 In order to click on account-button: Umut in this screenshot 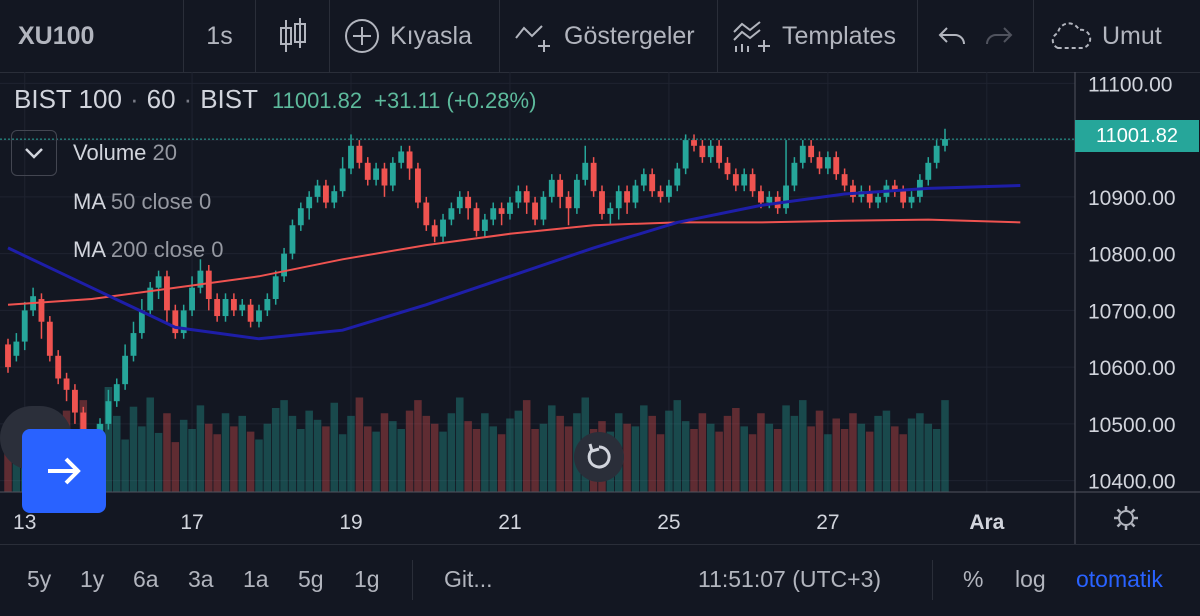, I will do `click(1112, 36)`.